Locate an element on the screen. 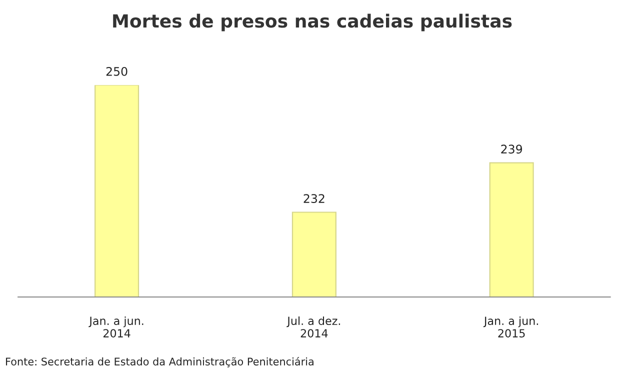 The width and height of the screenshot is (624, 375). chart-title: Mortes de presos nas cadeias paulistas is located at coordinates (312, 23).